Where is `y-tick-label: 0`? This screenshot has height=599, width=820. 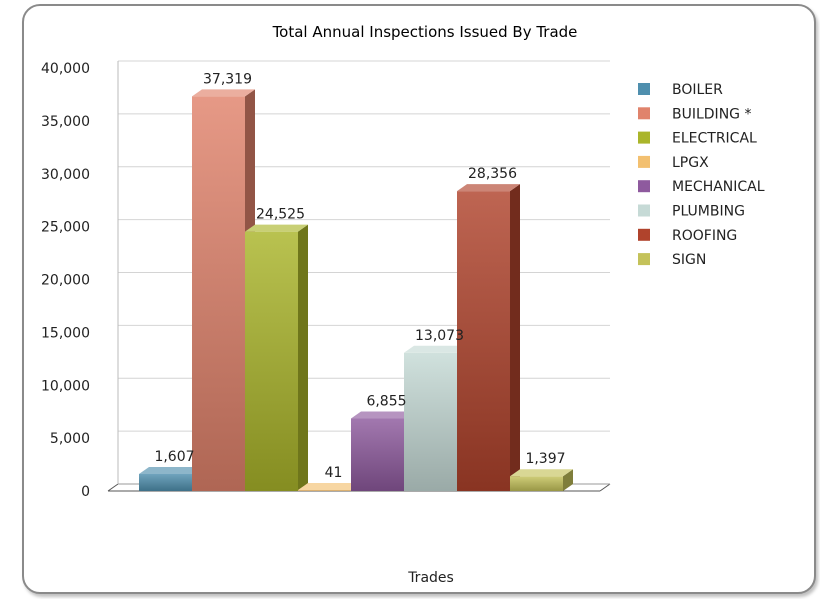
y-tick-label: 0 is located at coordinates (85, 492).